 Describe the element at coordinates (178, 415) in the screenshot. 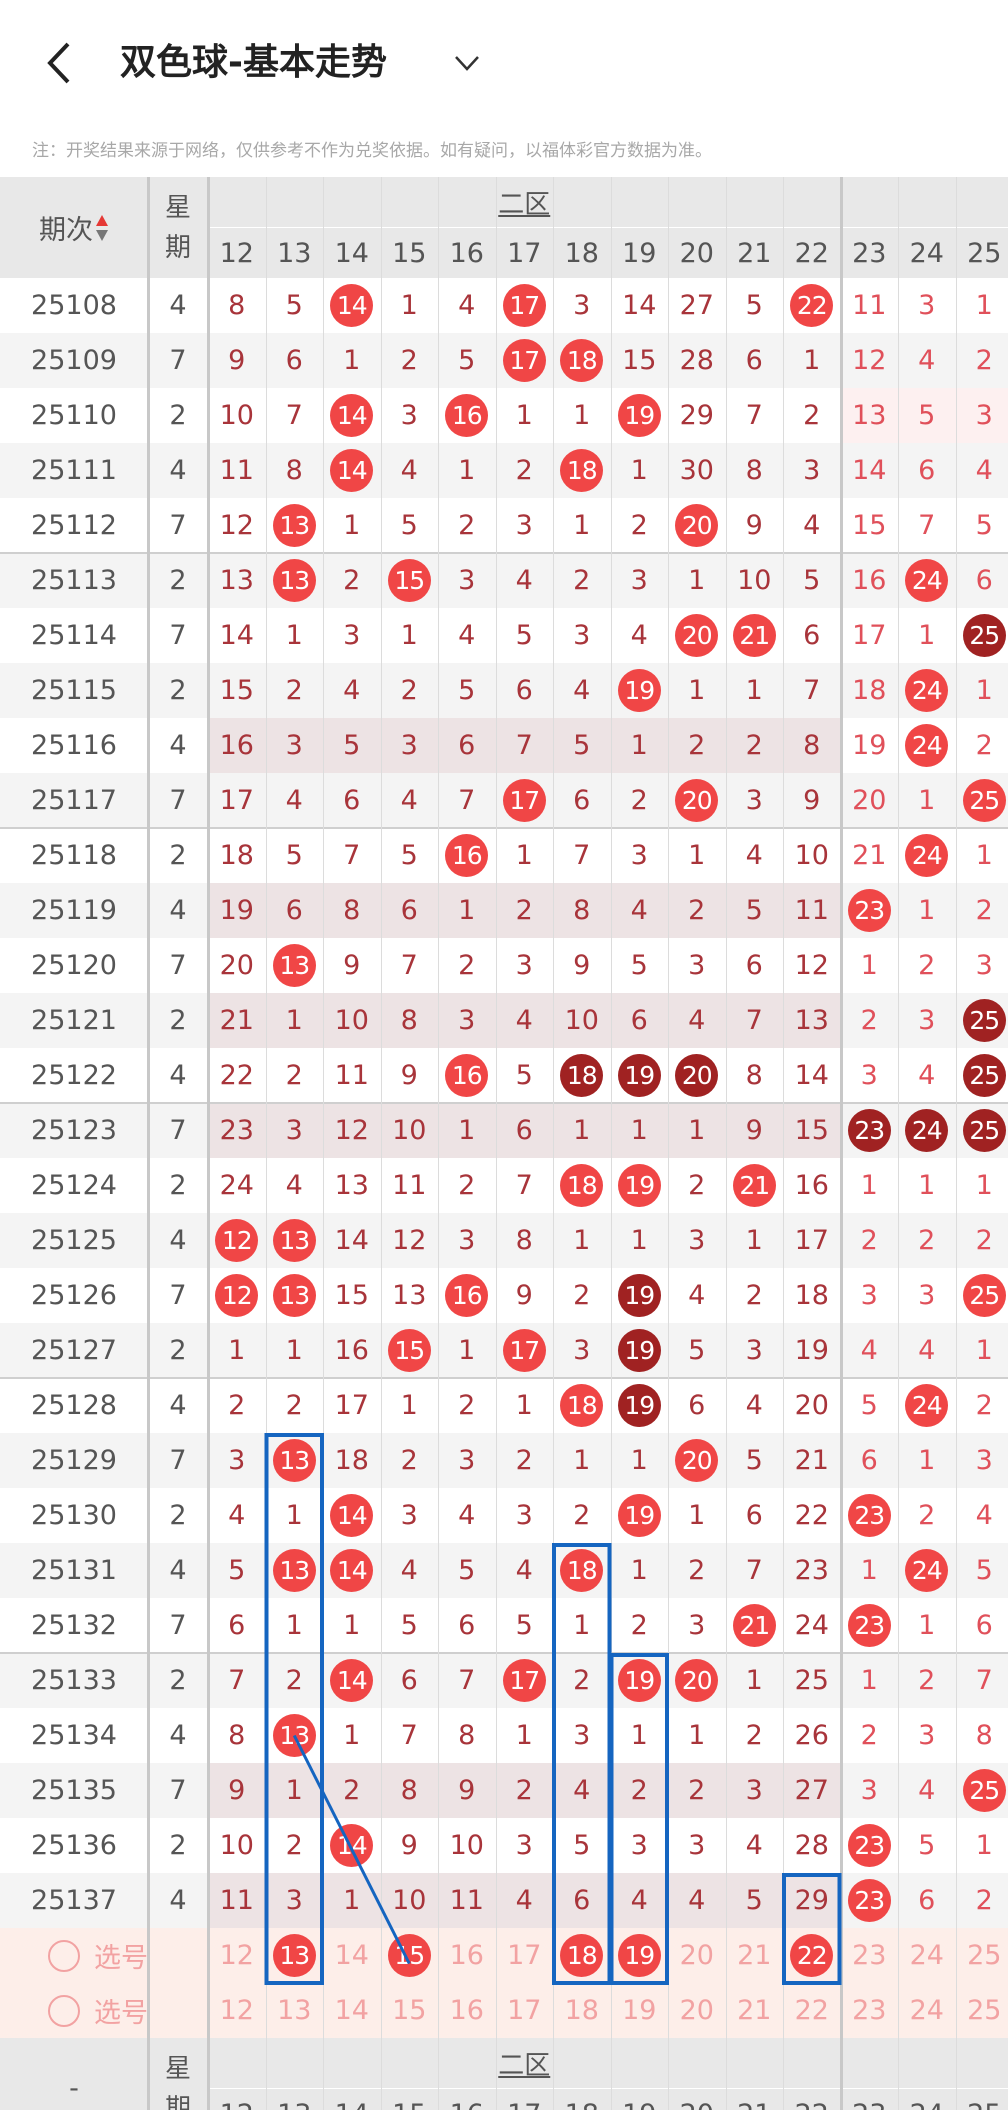

I see `weekday-cell: 2` at that location.